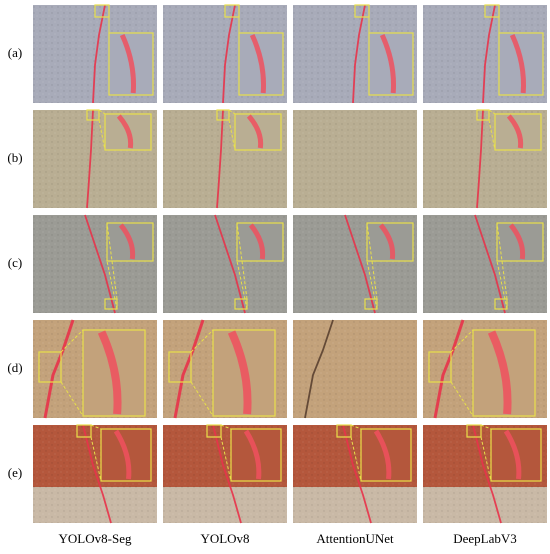 The image size is (550, 554). I want to click on column-label: YOLOv8-Seg, so click(95, 538).